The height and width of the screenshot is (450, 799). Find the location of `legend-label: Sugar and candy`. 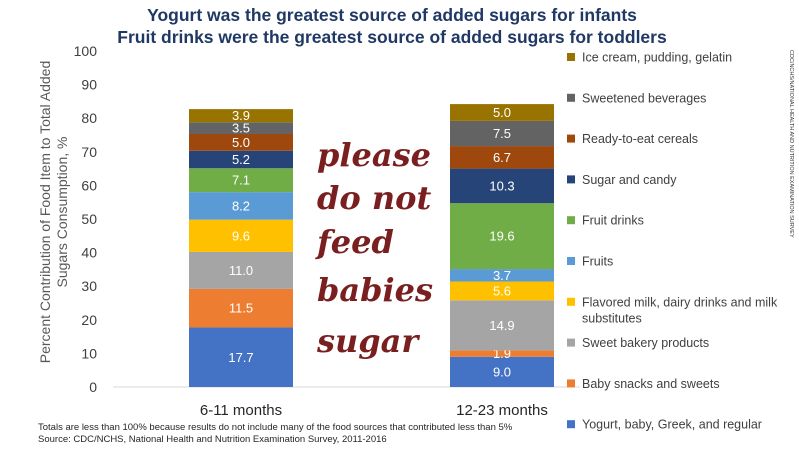

legend-label: Sugar and candy is located at coordinates (629, 180).